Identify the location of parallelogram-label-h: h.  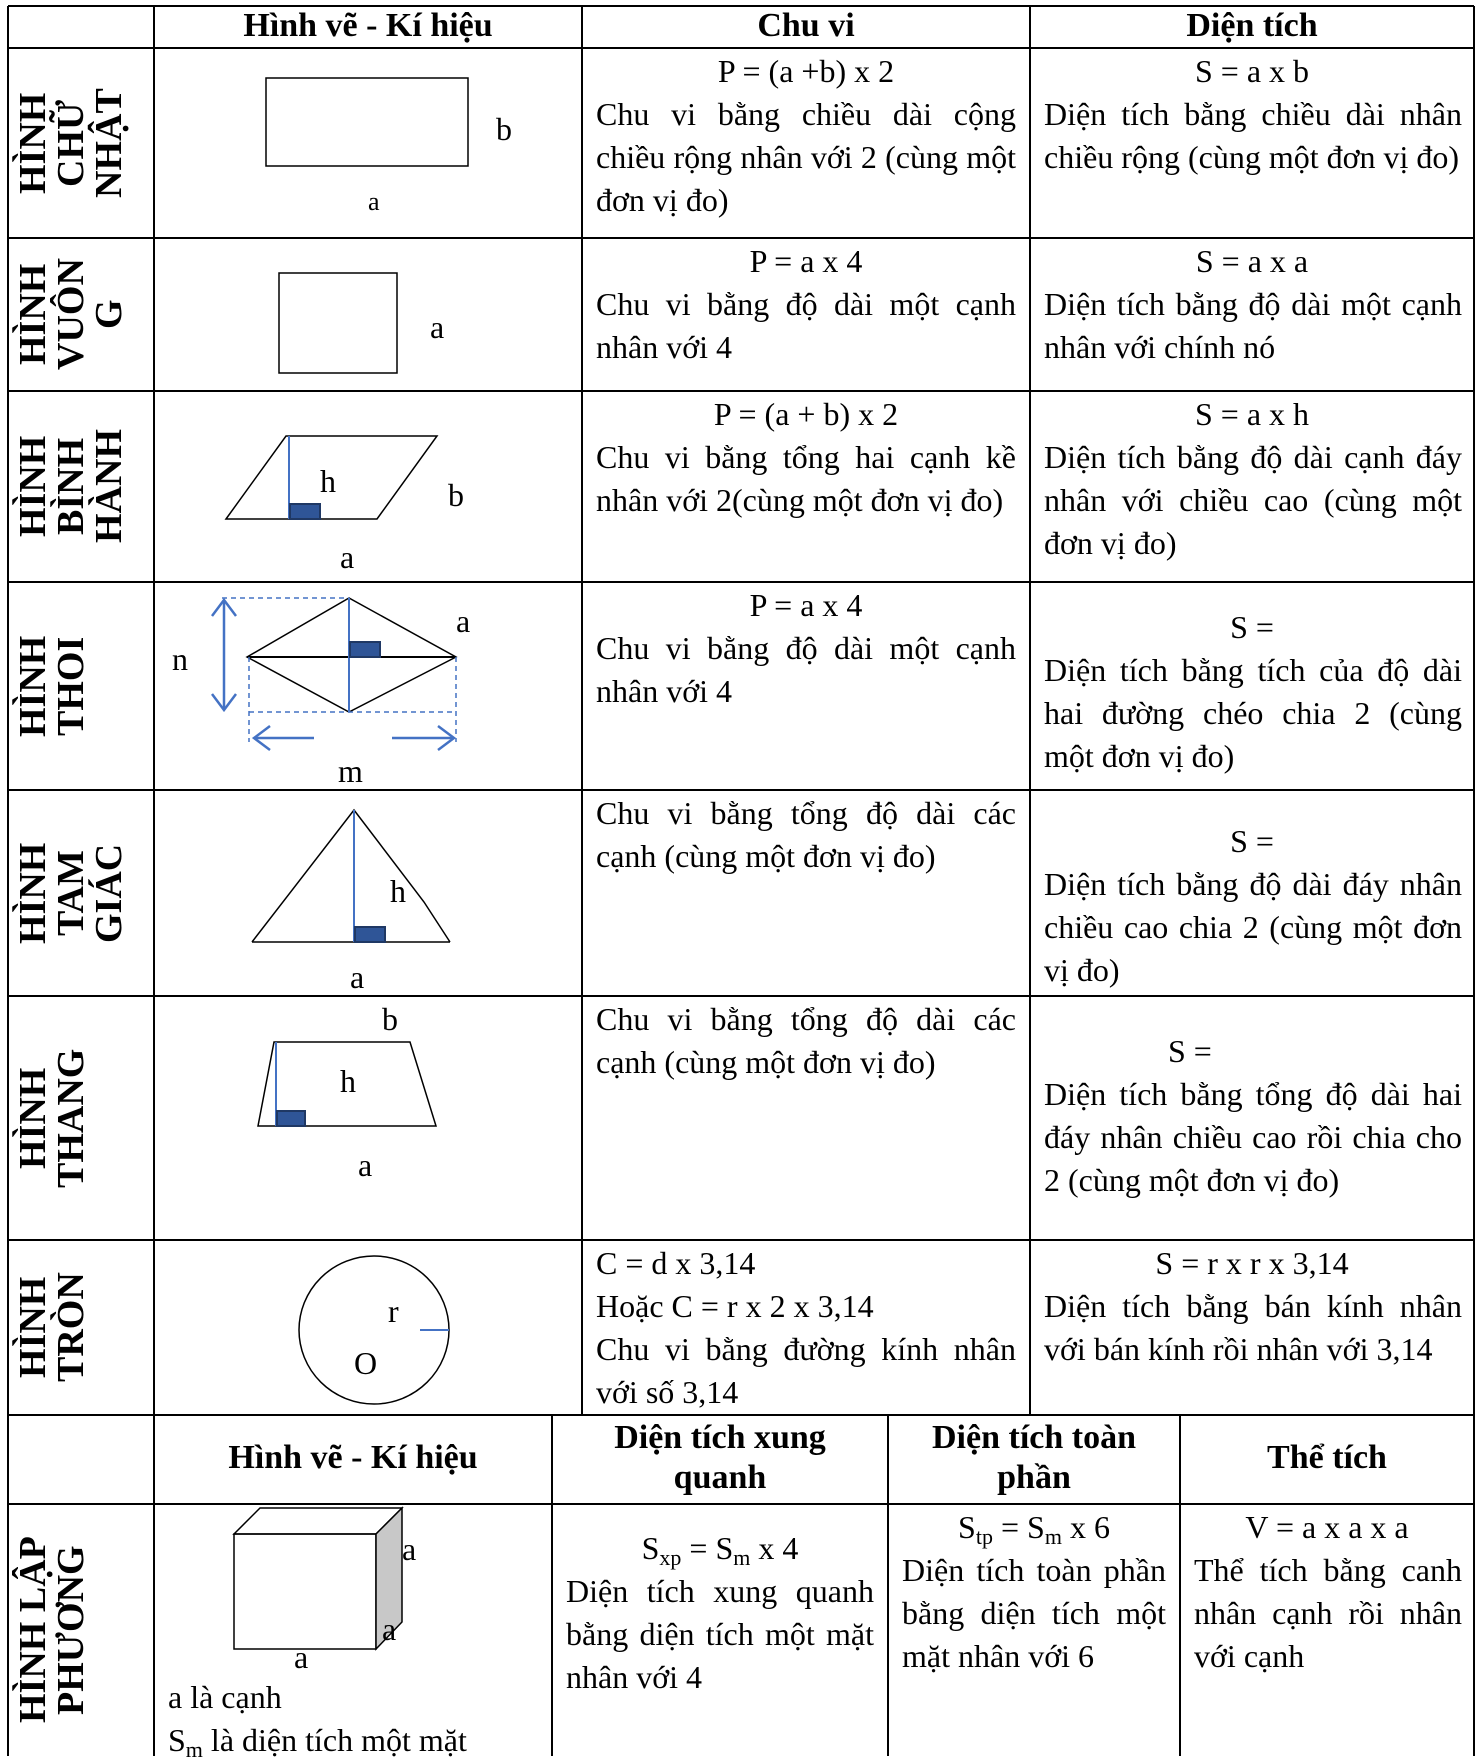
(328, 481).